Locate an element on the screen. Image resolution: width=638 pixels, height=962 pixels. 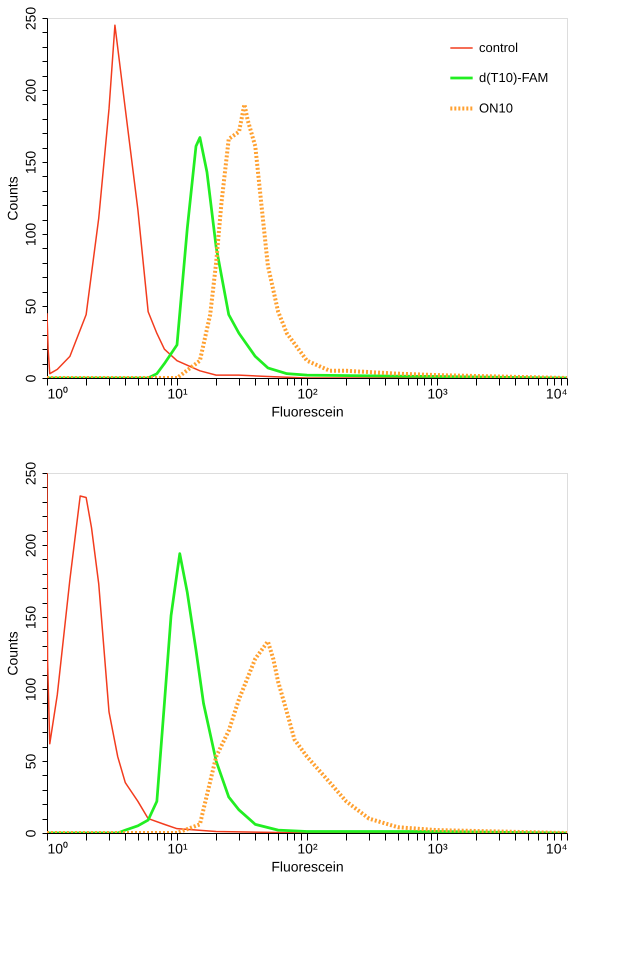
legend-label: ON10 is located at coordinates (496, 108).